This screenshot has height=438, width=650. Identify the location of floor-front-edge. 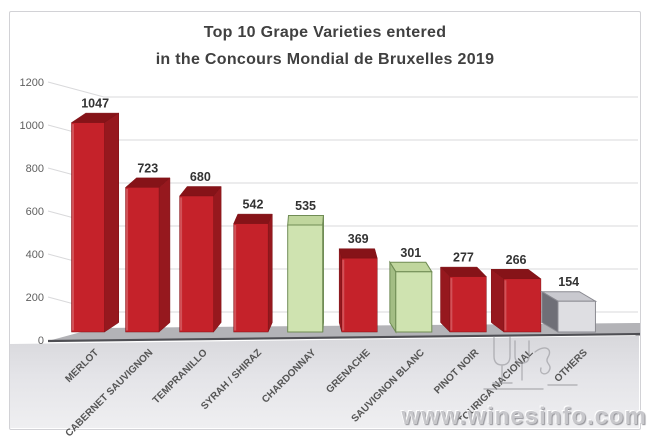
(344, 337).